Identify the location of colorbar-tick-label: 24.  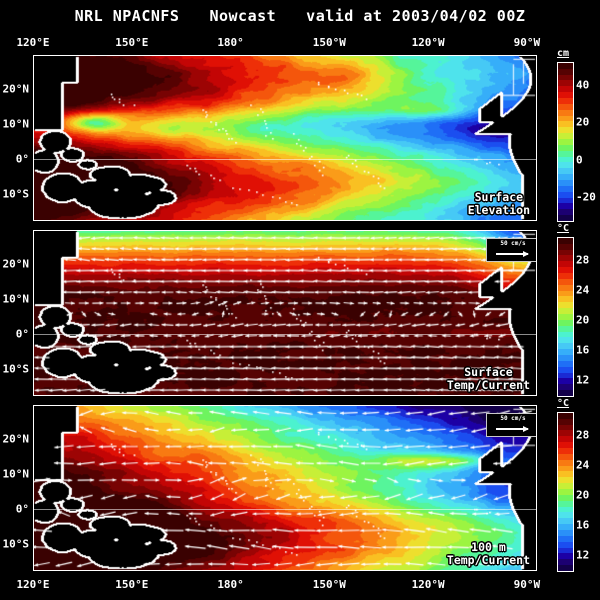
(583, 465).